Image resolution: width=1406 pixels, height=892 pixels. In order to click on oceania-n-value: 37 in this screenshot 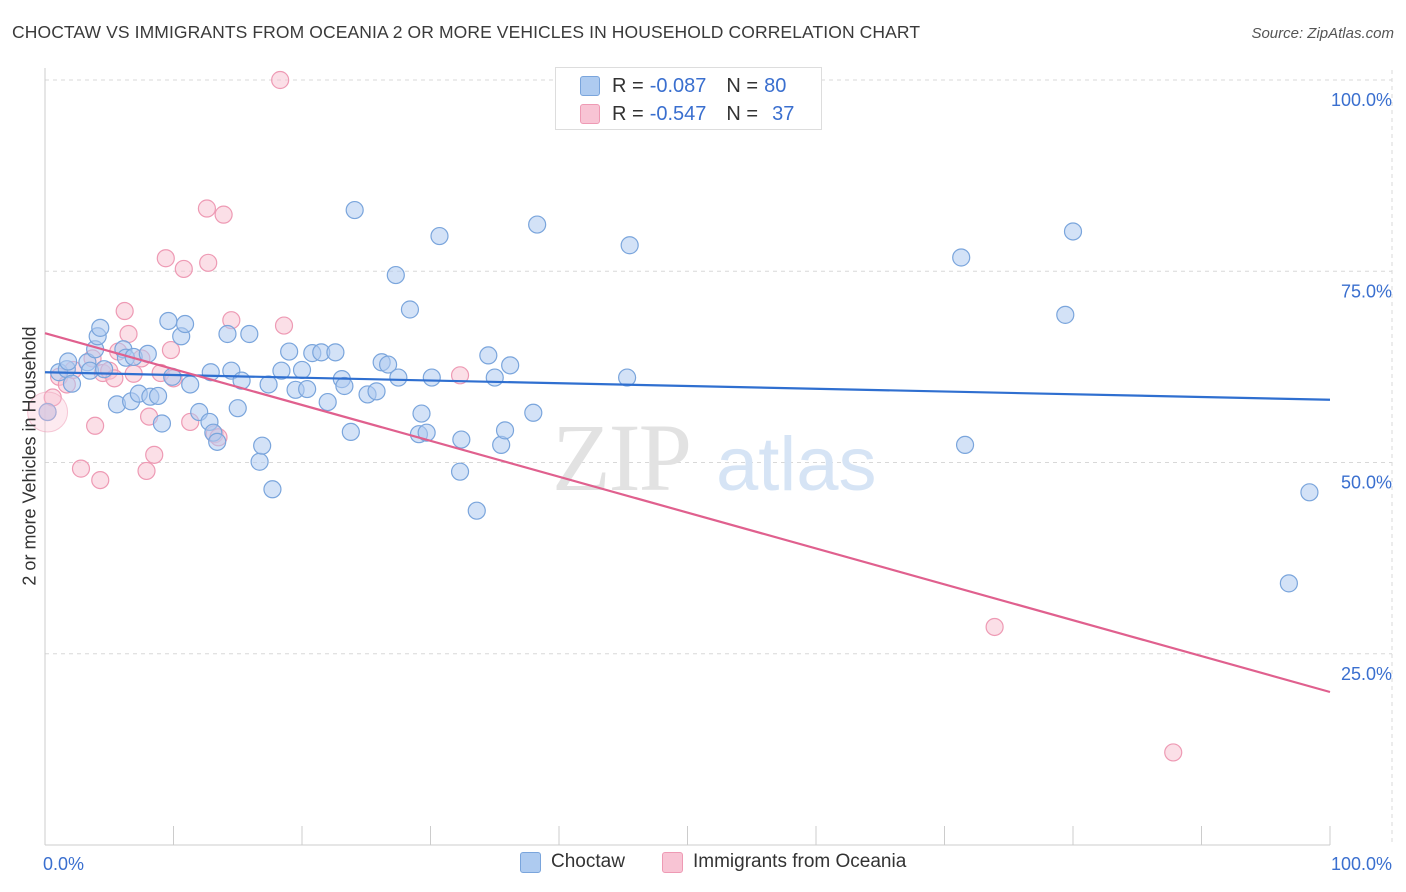, I will do `click(783, 113)`.